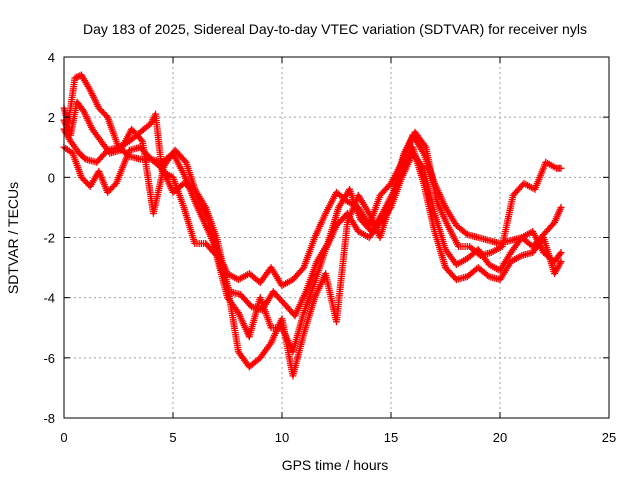  I want to click on x-tick-label: 20, so click(500, 437).